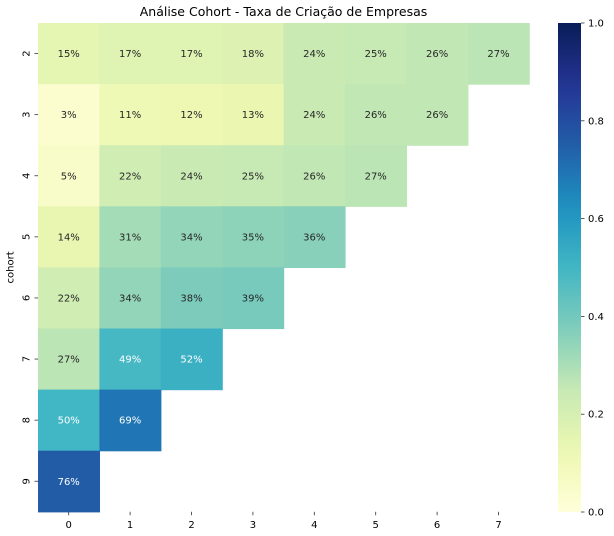 Image resolution: width=614 pixels, height=536 pixels. I want to click on x-tick-label: 3, so click(253, 525).